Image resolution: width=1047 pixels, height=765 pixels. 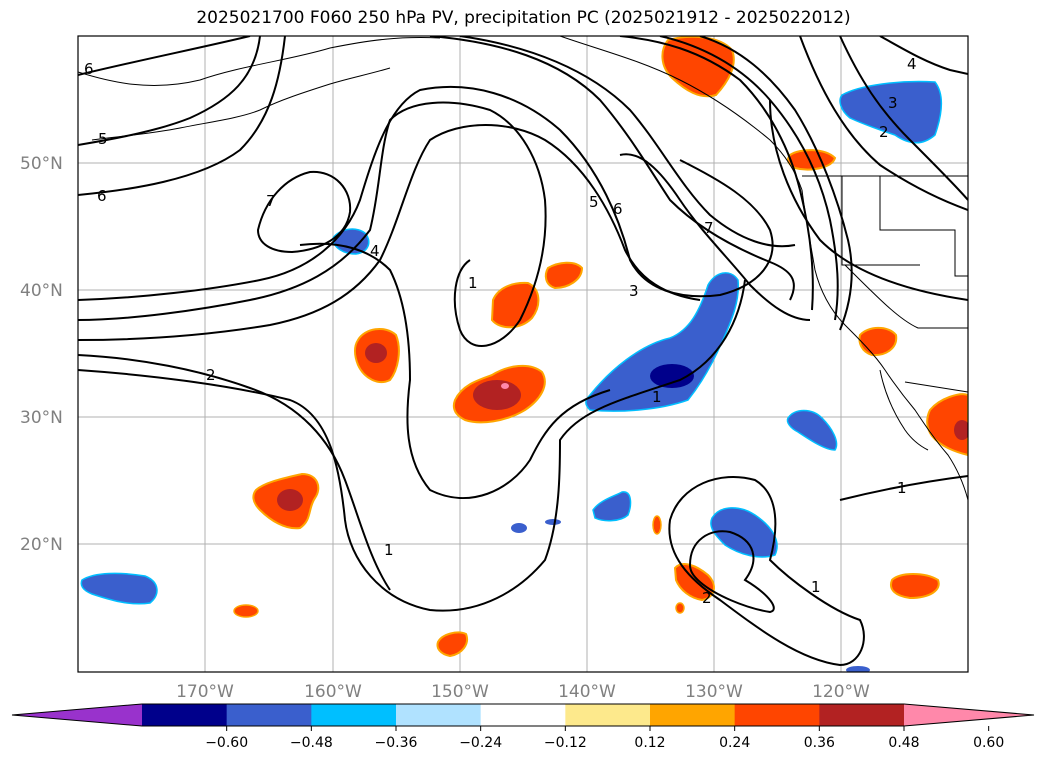 What do you see at coordinates (744, 532) in the screenshot?
I see `precip-blob-130w-neg` at bounding box center [744, 532].